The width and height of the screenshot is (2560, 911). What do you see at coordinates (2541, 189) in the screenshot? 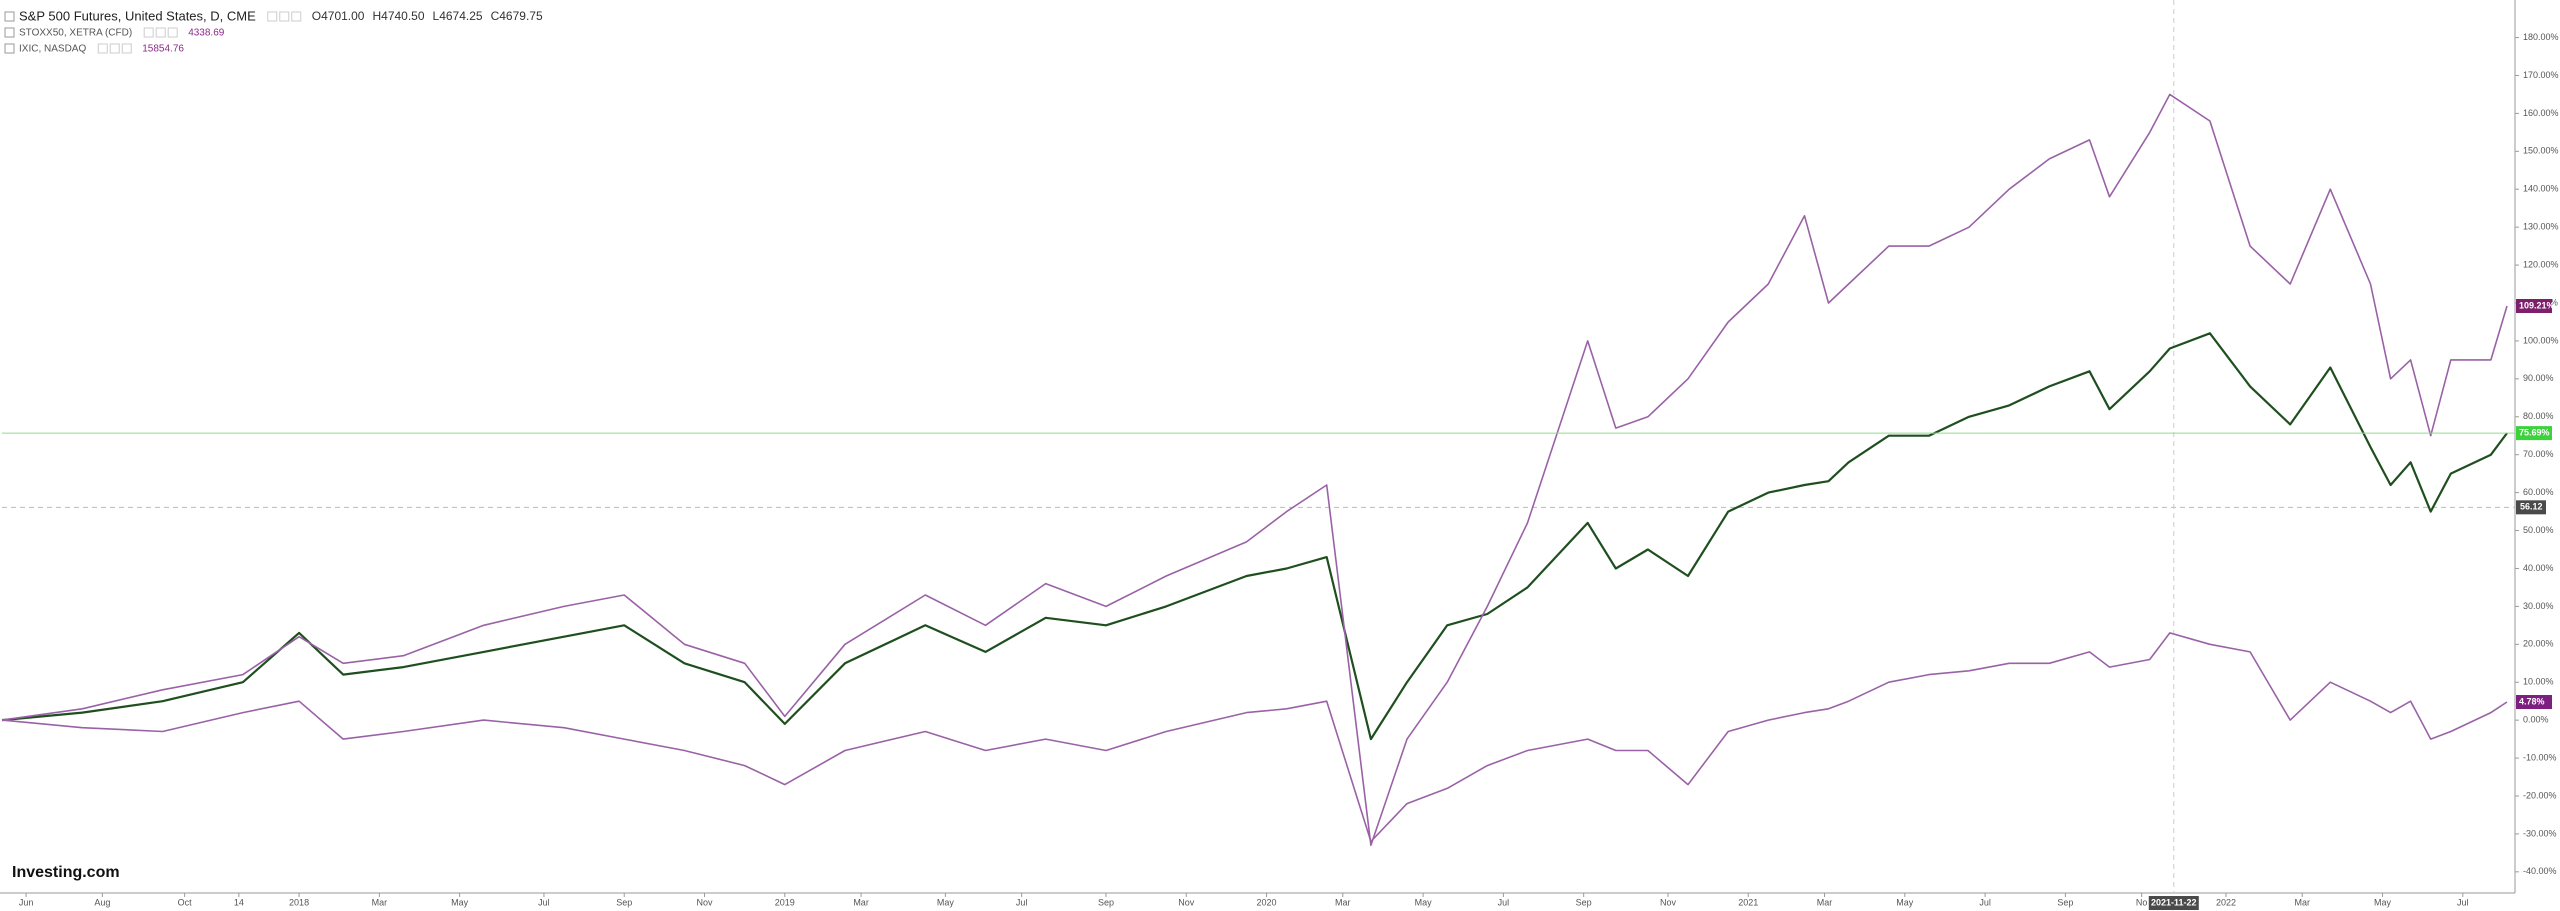
I see `y-tick-label: 140.00%` at bounding box center [2541, 189].